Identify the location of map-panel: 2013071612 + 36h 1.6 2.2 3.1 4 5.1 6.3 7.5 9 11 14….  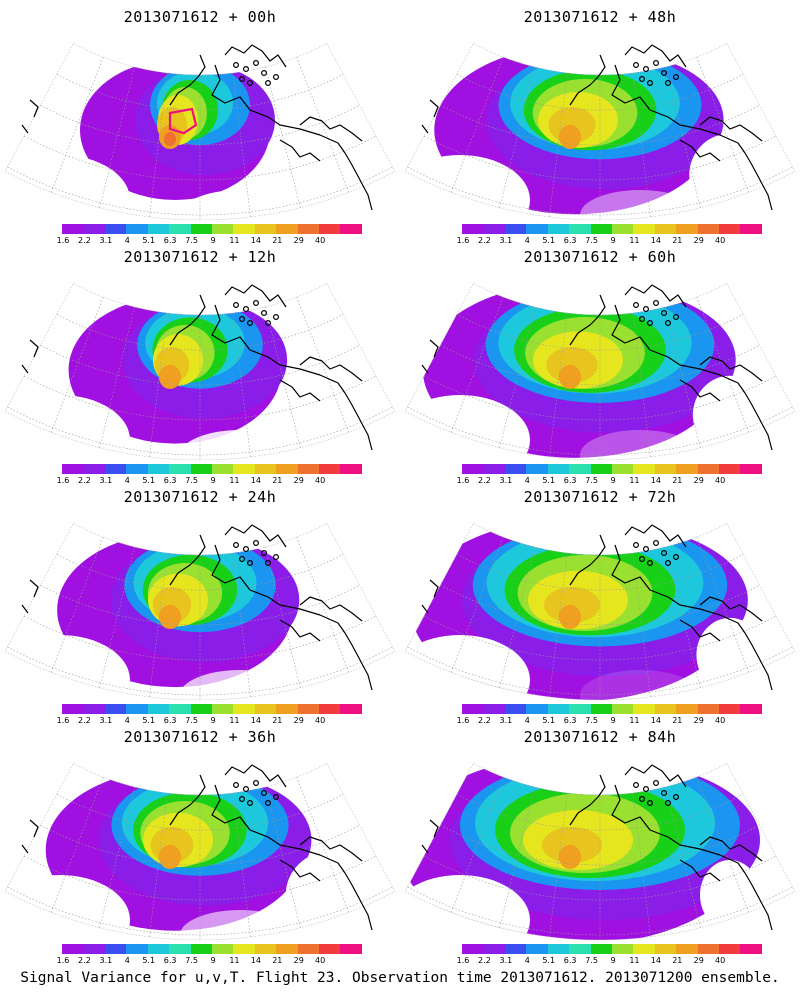
(200, 842).